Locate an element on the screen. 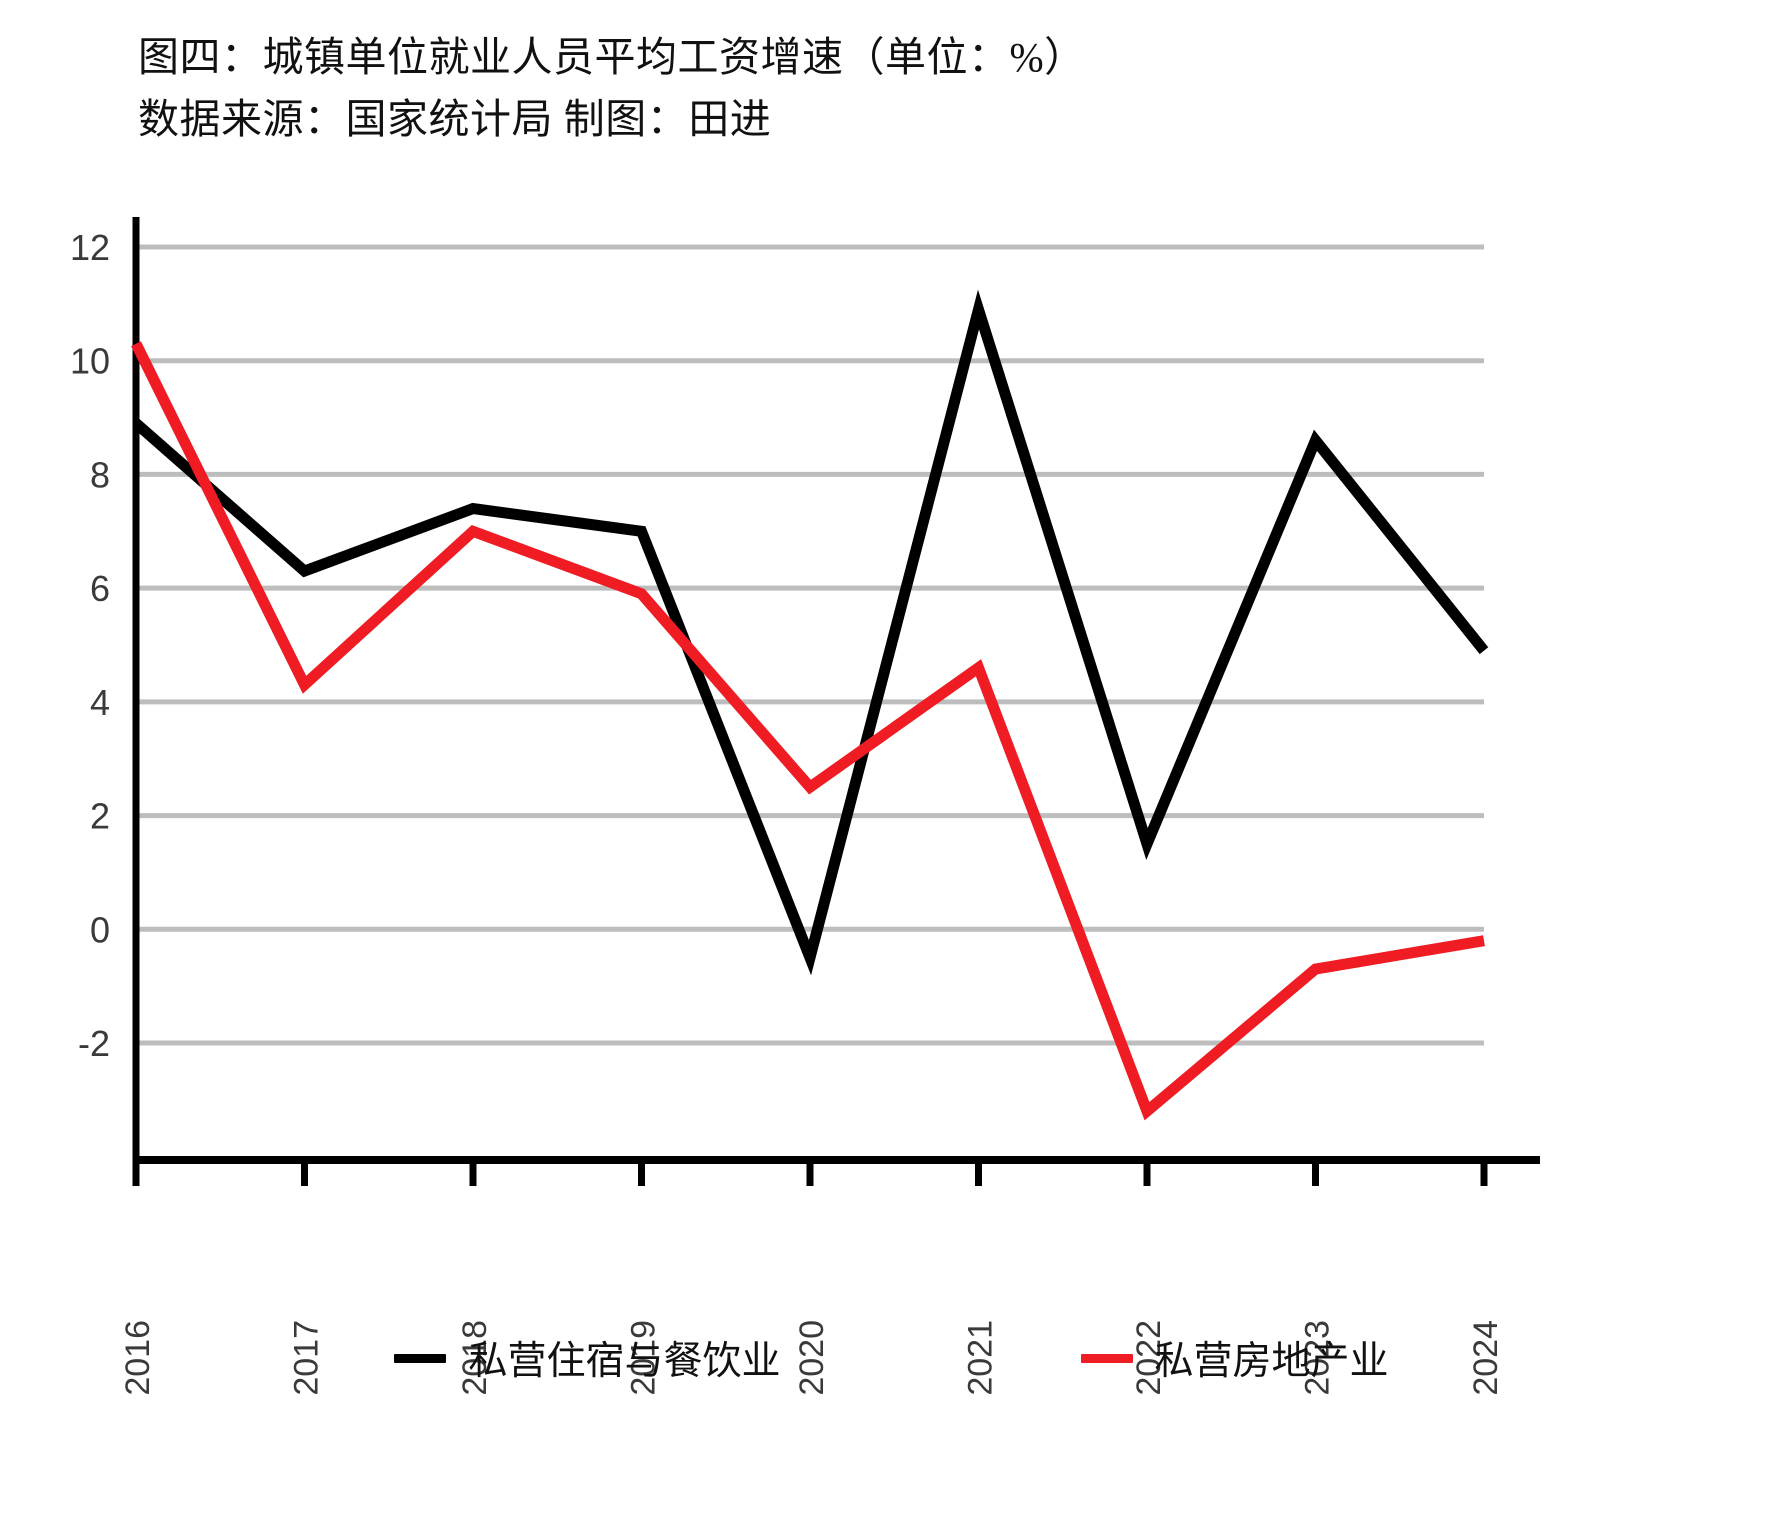  x-axis-tick-label: 2016 is located at coordinates (138, 1358).